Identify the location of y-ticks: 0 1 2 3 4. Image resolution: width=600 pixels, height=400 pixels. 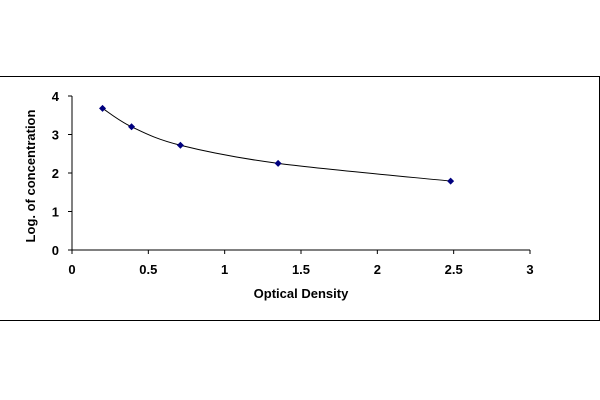
(62, 173).